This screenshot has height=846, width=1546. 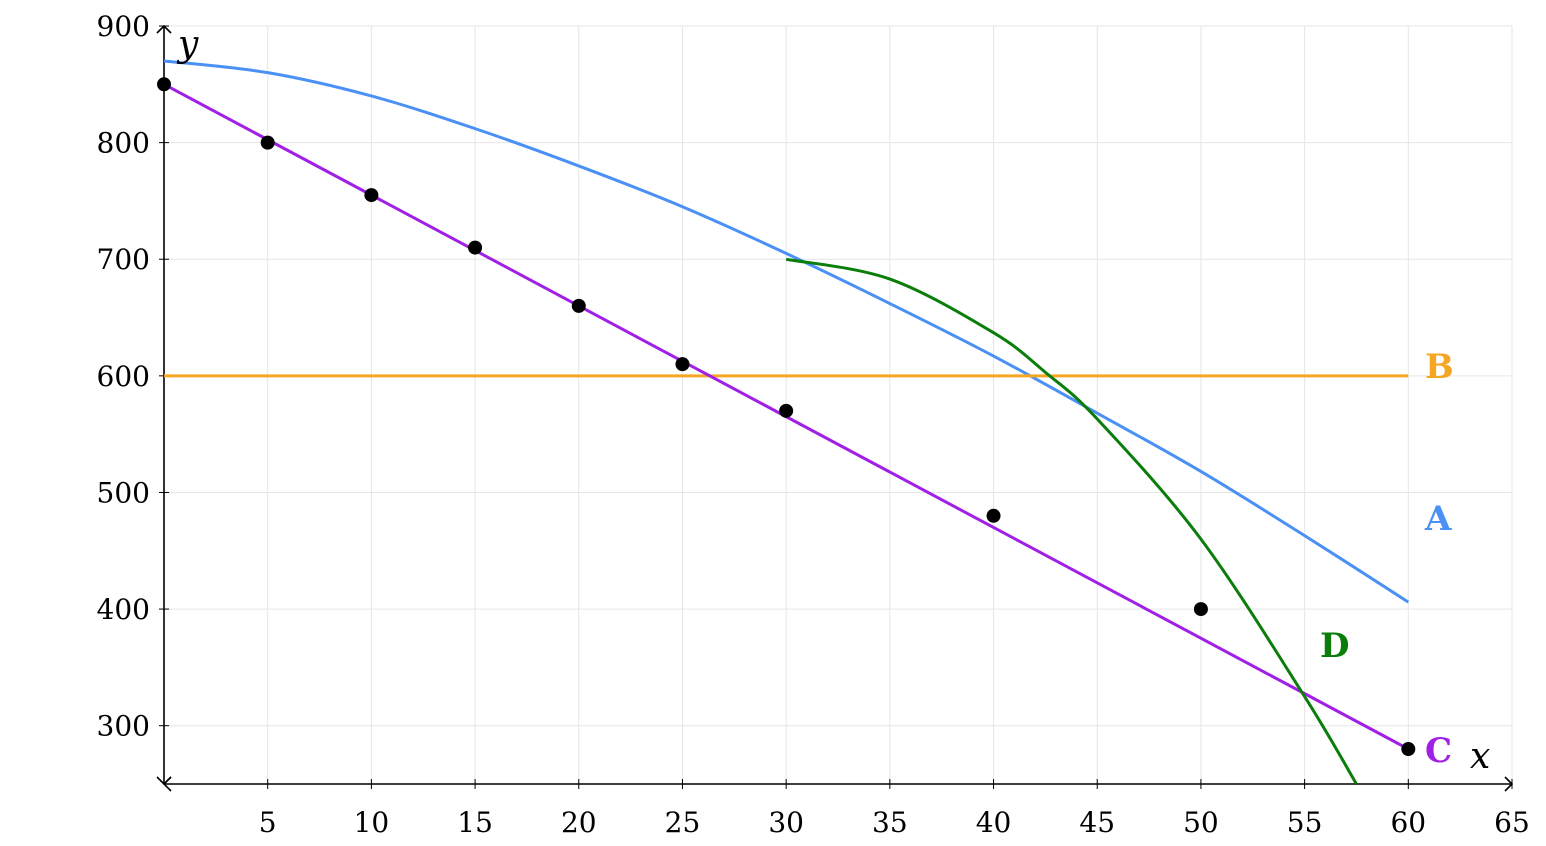 I want to click on x-tick-label-55: 55, so click(x=1305, y=822).